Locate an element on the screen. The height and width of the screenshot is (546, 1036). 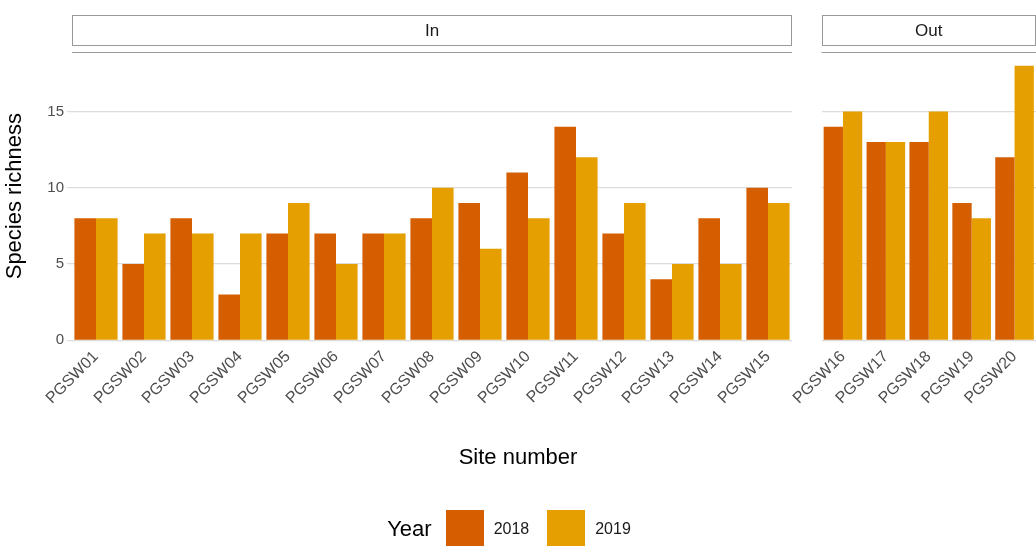
y-axis-title: Species richness is located at coordinates (14, 196).